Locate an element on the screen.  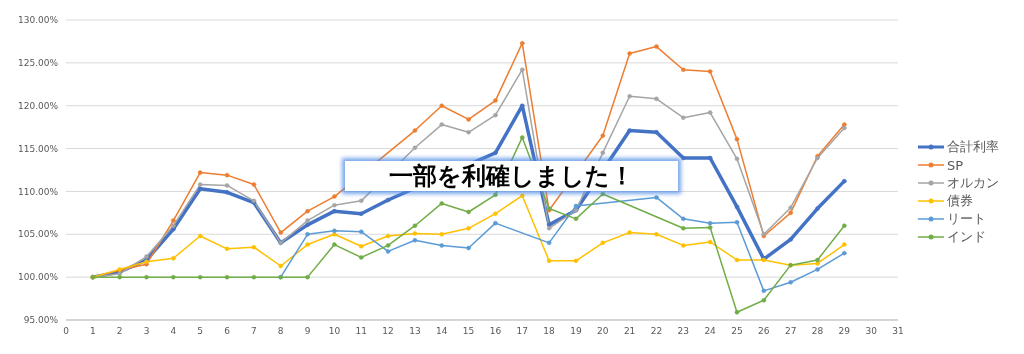
legend-label: オルカン is located at coordinates (973, 183).